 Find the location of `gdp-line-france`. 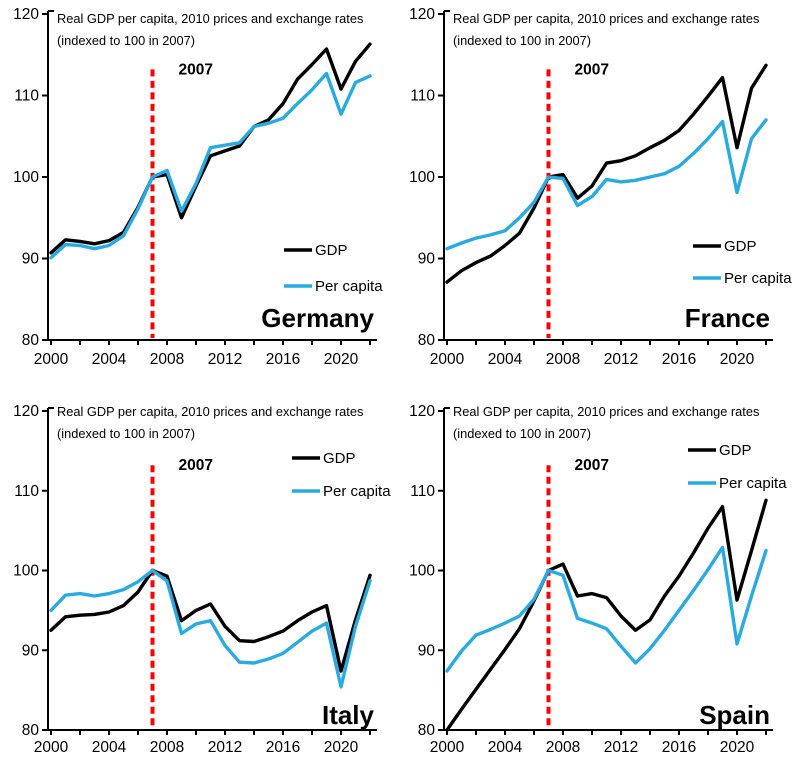

gdp-line-france is located at coordinates (606, 173).